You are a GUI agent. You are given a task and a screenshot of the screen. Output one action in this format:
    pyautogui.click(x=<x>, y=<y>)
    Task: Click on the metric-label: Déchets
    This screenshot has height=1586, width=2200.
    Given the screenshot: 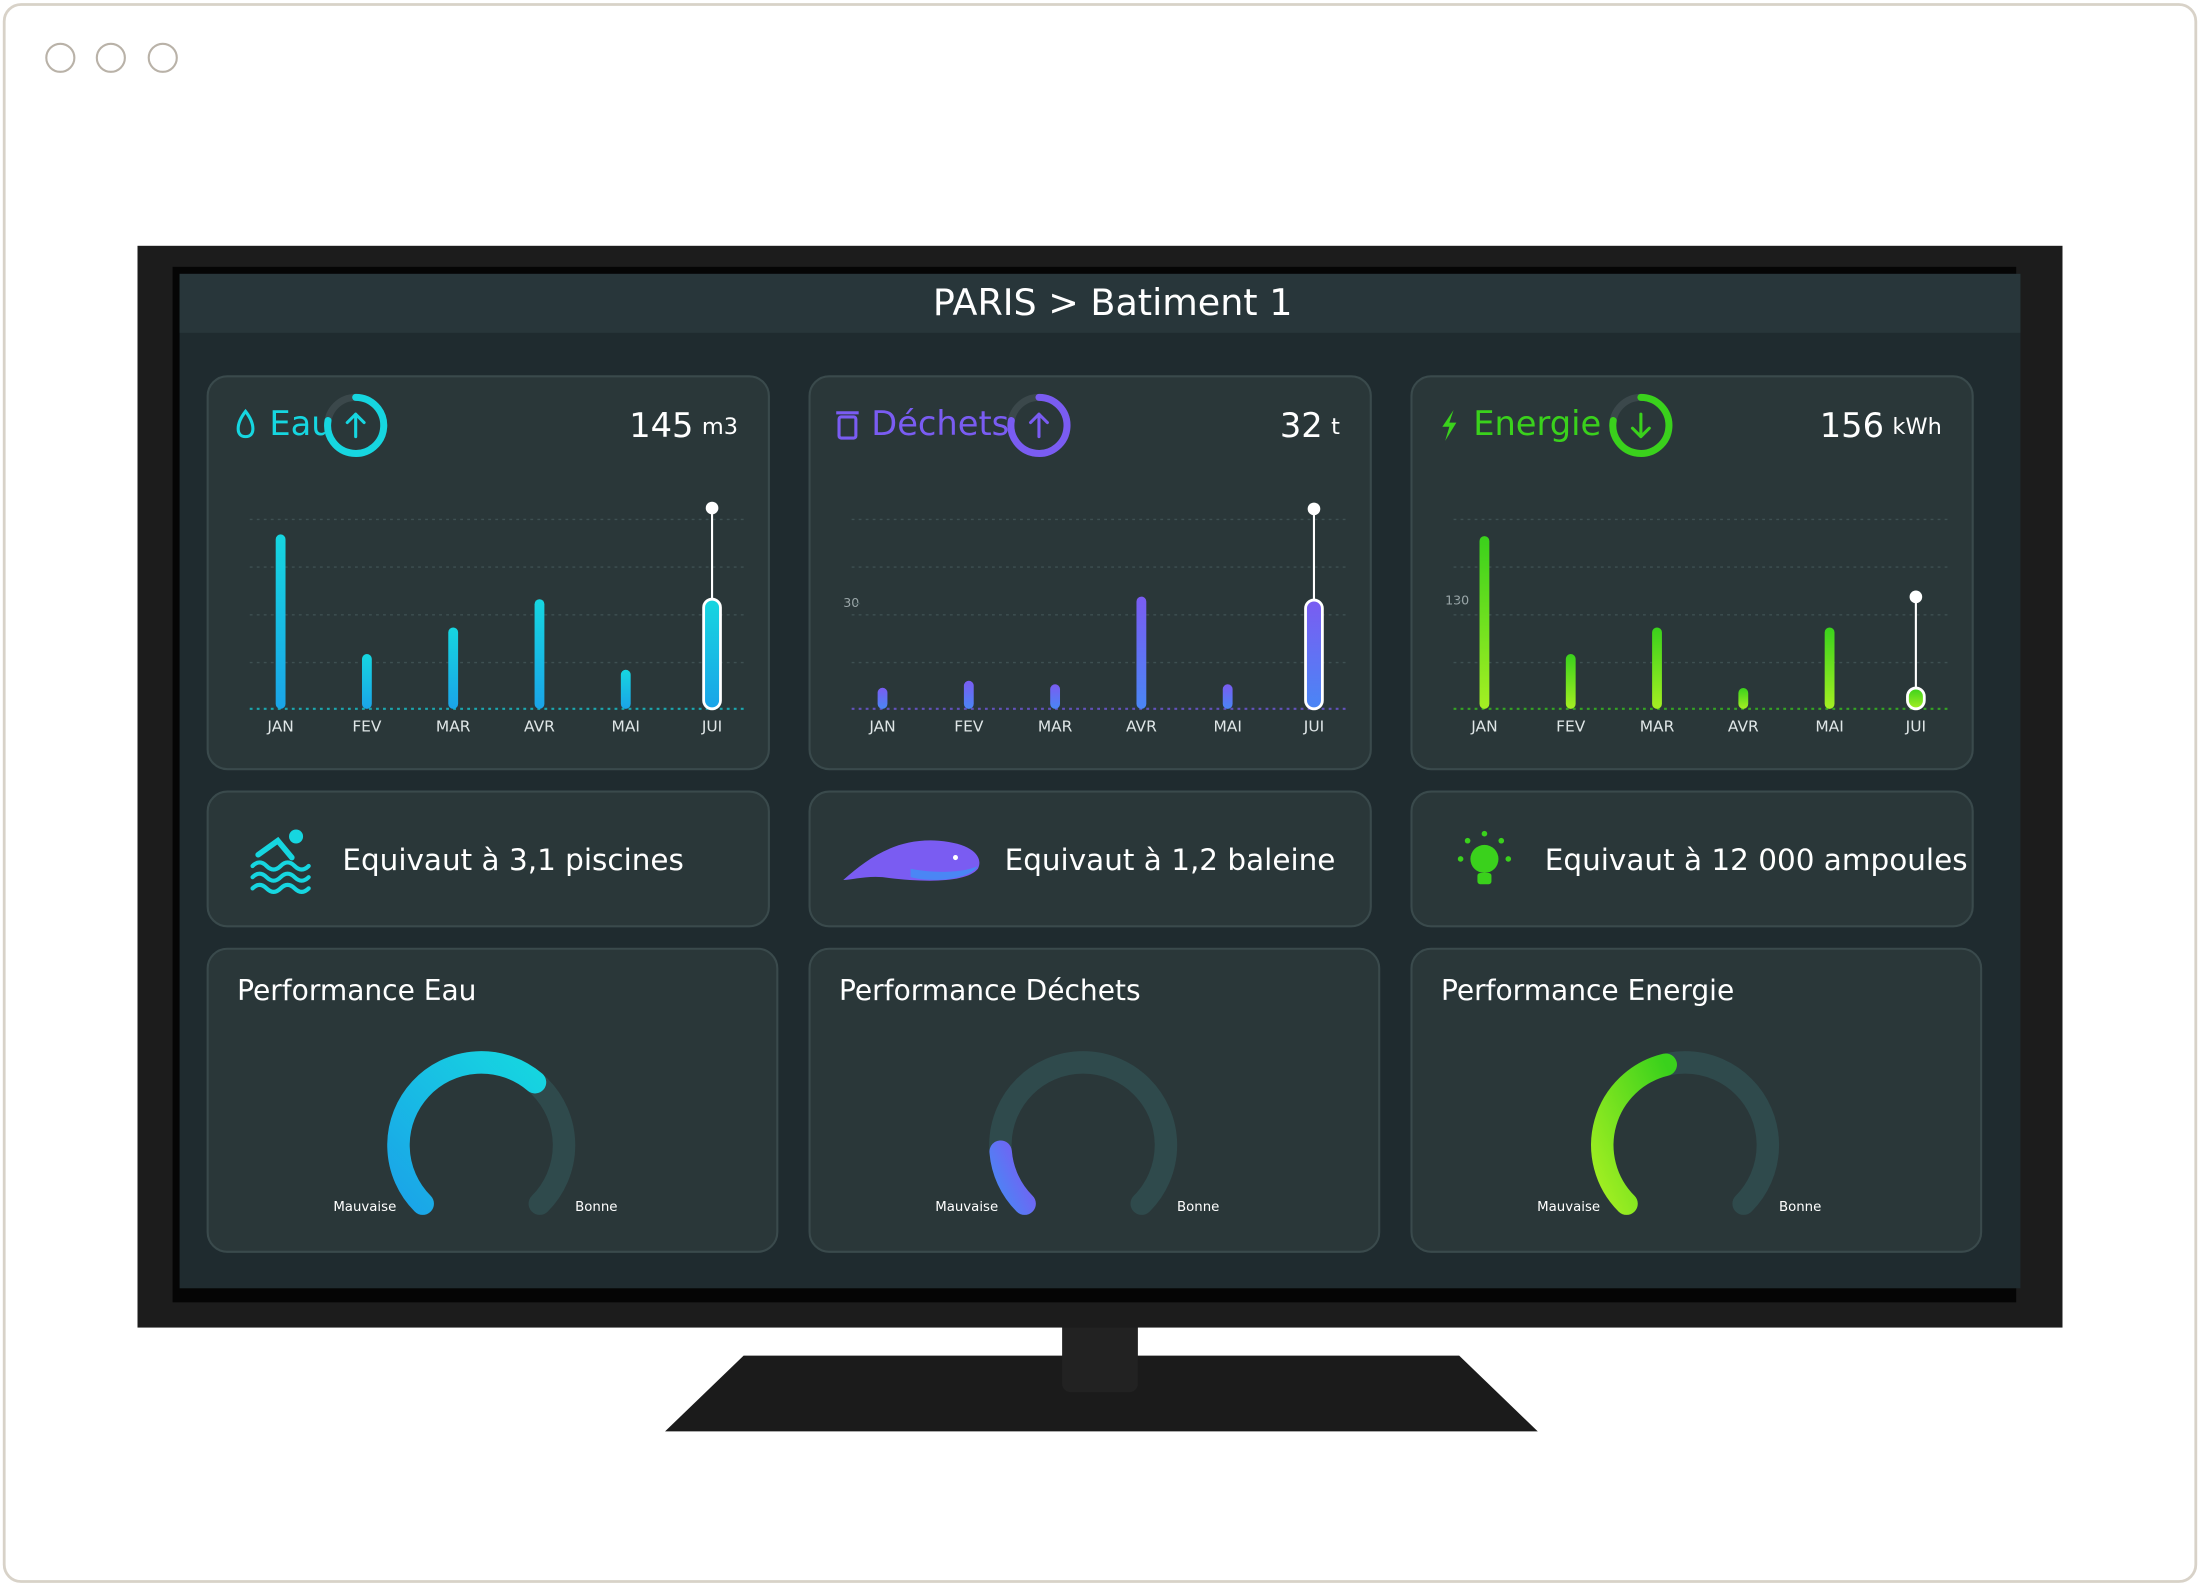 What is the action you would take?
    pyautogui.click(x=940, y=423)
    